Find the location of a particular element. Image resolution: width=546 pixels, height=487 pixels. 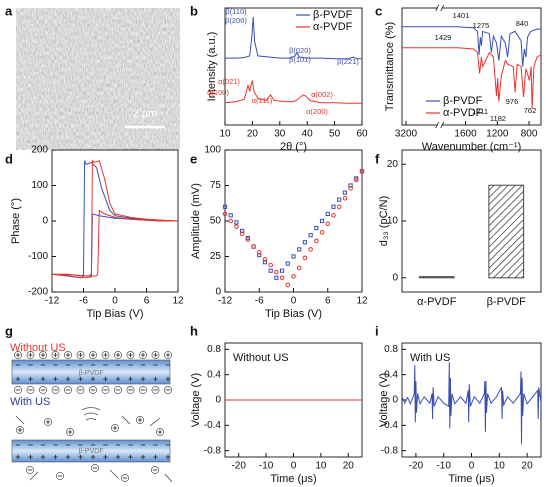

x-tick-label: 12 is located at coordinates (178, 301).